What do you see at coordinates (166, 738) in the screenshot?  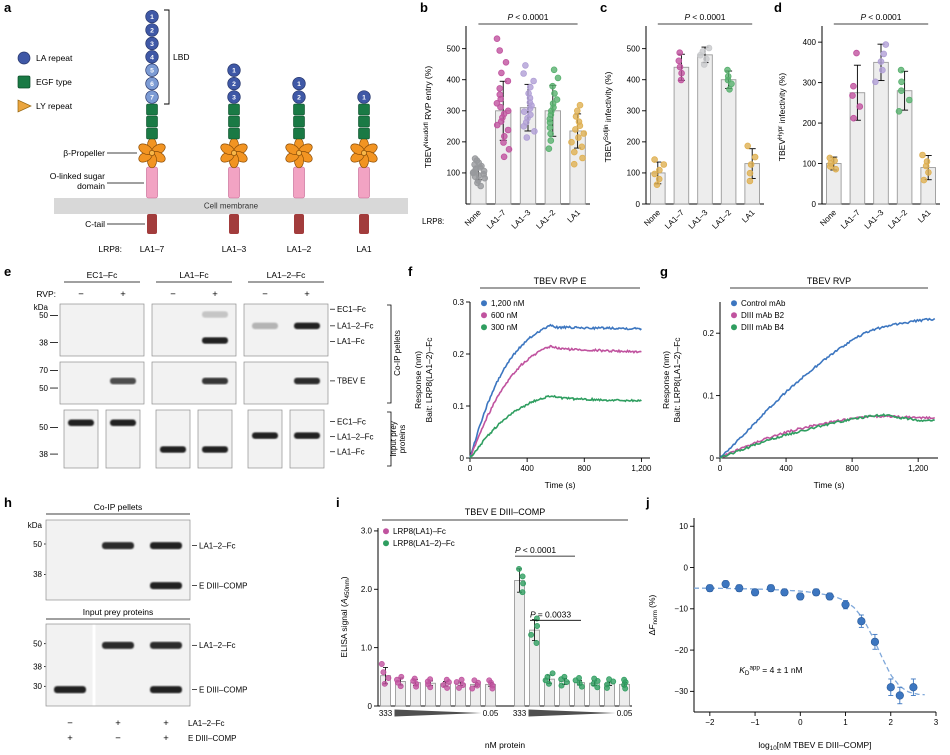 I see `matrix-sign: +` at bounding box center [166, 738].